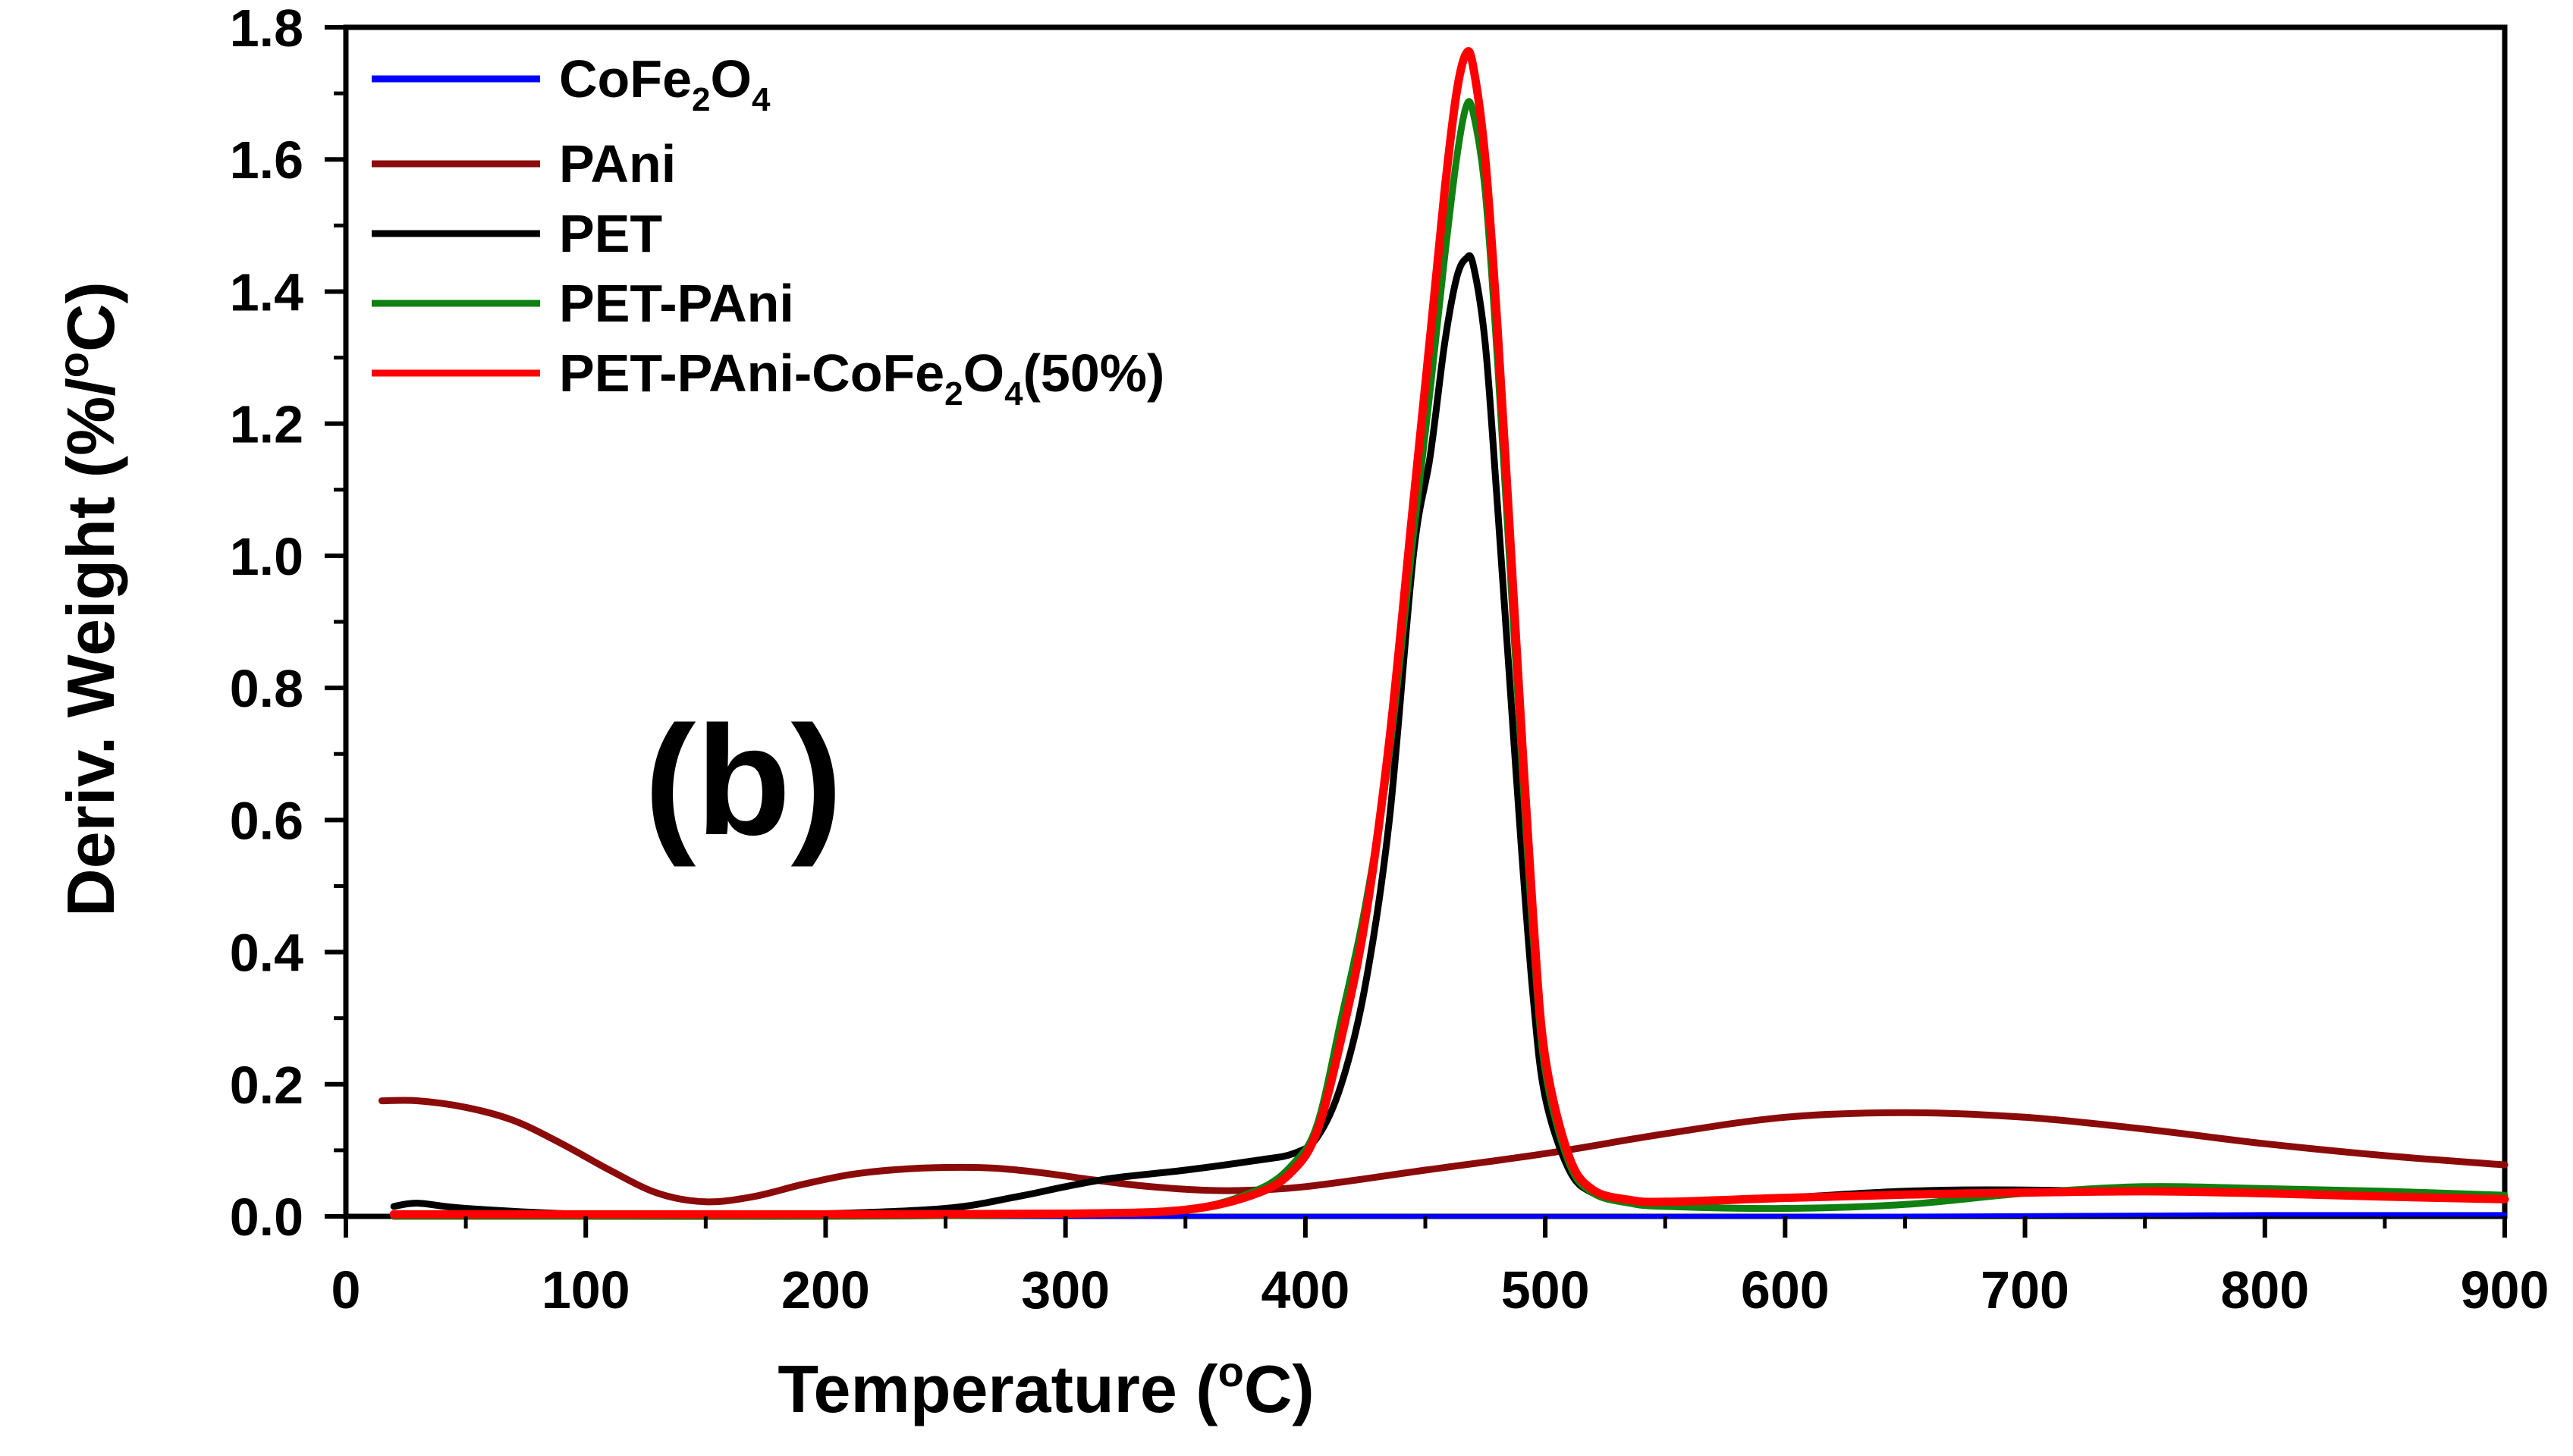 This screenshot has height=1456, width=2573. I want to click on y-tick-label-0.6: 0.6, so click(266, 820).